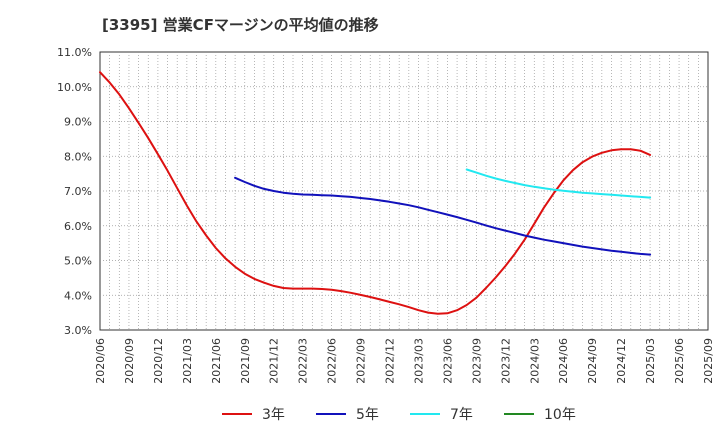 This screenshot has height=440, width=720. What do you see at coordinates (708, 361) in the screenshot?
I see `x-tick-label: 2025/09` at bounding box center [708, 361].